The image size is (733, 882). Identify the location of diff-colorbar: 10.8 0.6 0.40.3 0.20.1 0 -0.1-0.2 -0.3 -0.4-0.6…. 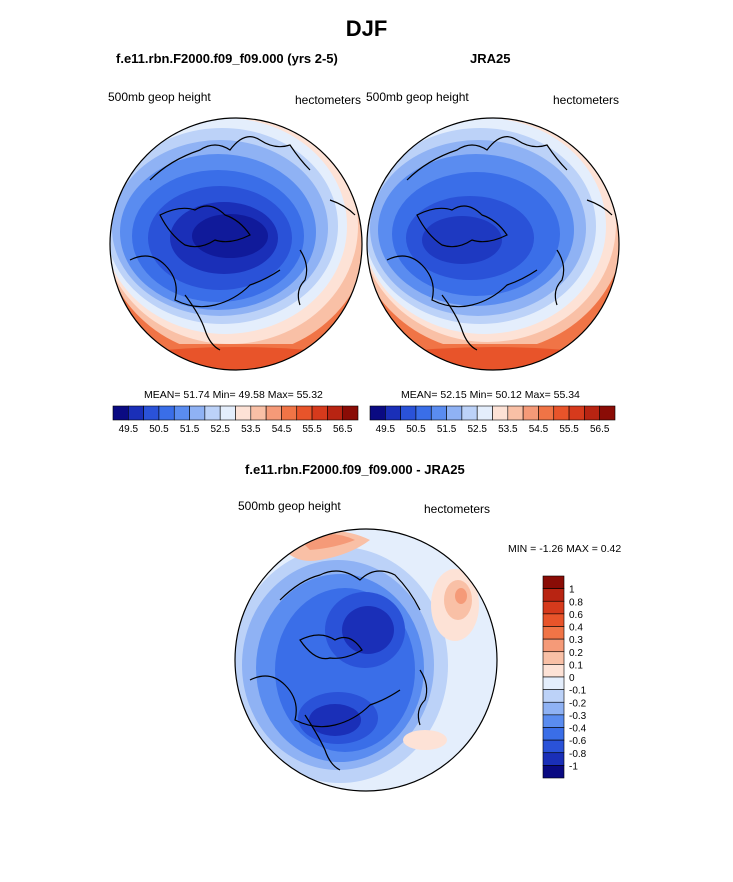
(564, 677).